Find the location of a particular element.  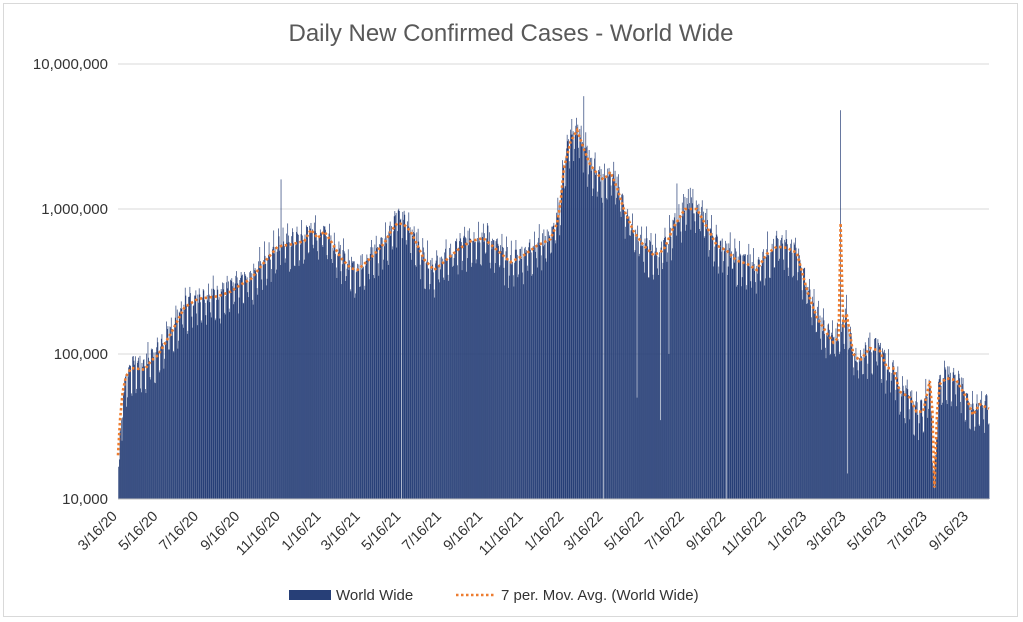

x-tick-label: 11/16/20 is located at coordinates (258, 534).